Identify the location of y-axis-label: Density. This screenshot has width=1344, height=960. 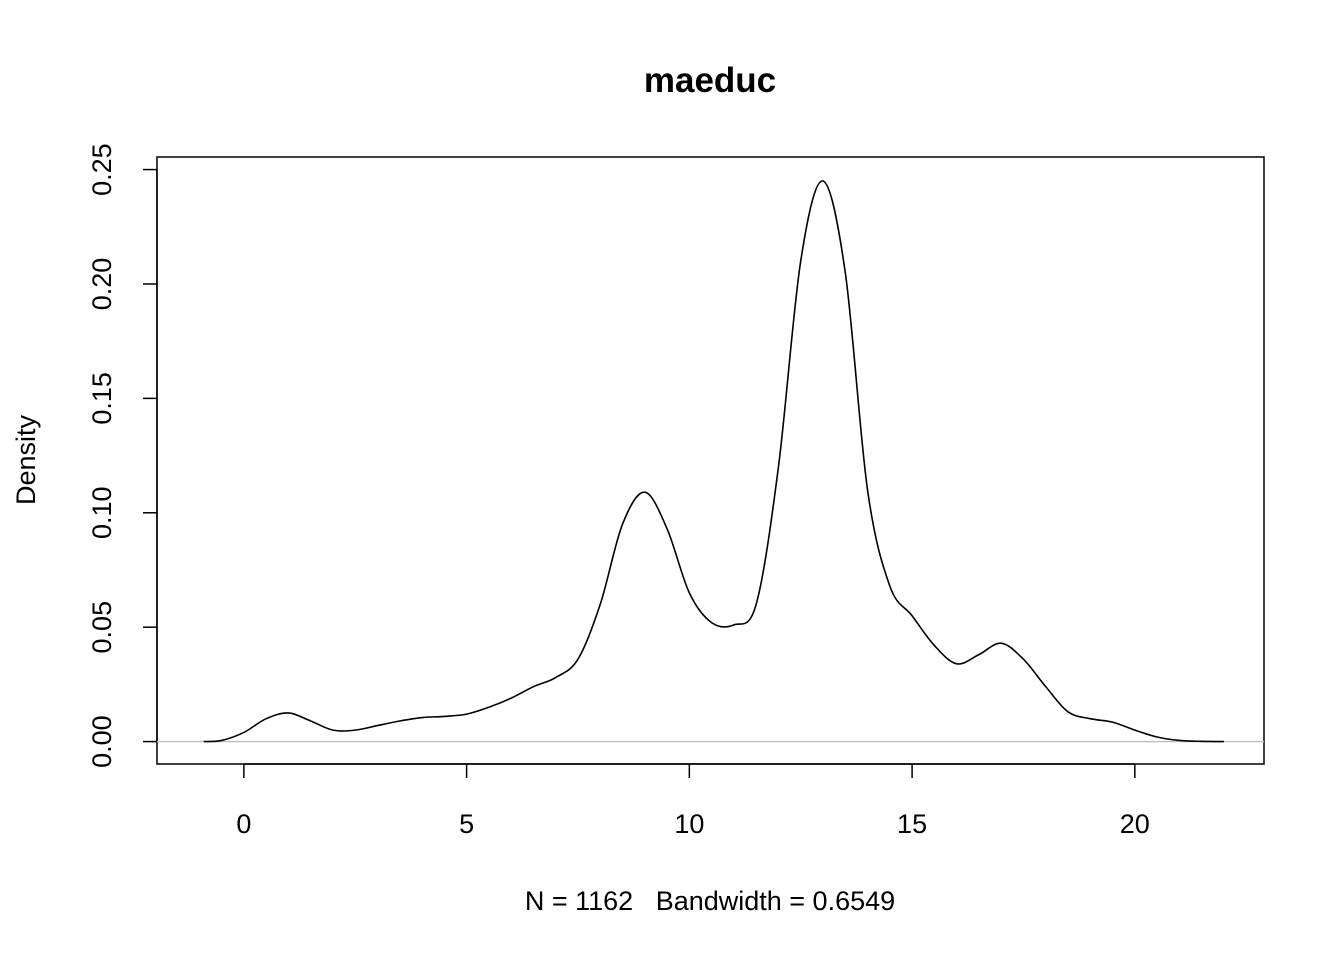
(26, 459).